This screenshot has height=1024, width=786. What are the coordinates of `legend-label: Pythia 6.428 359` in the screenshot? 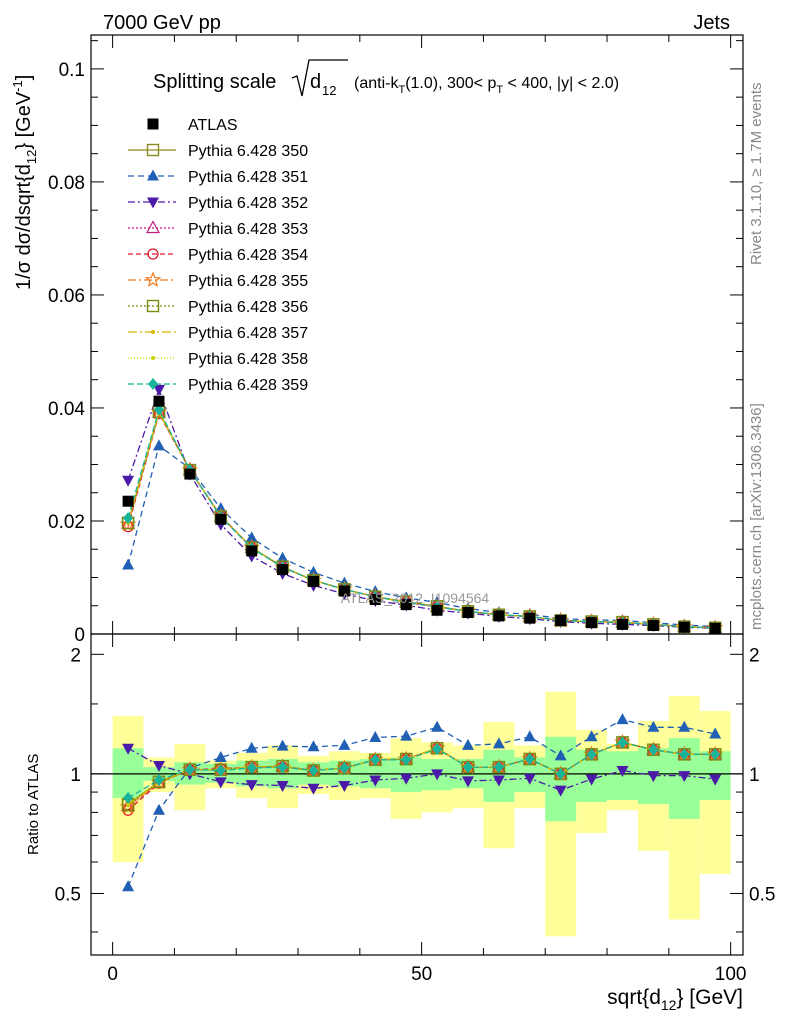 It's located at (248, 385).